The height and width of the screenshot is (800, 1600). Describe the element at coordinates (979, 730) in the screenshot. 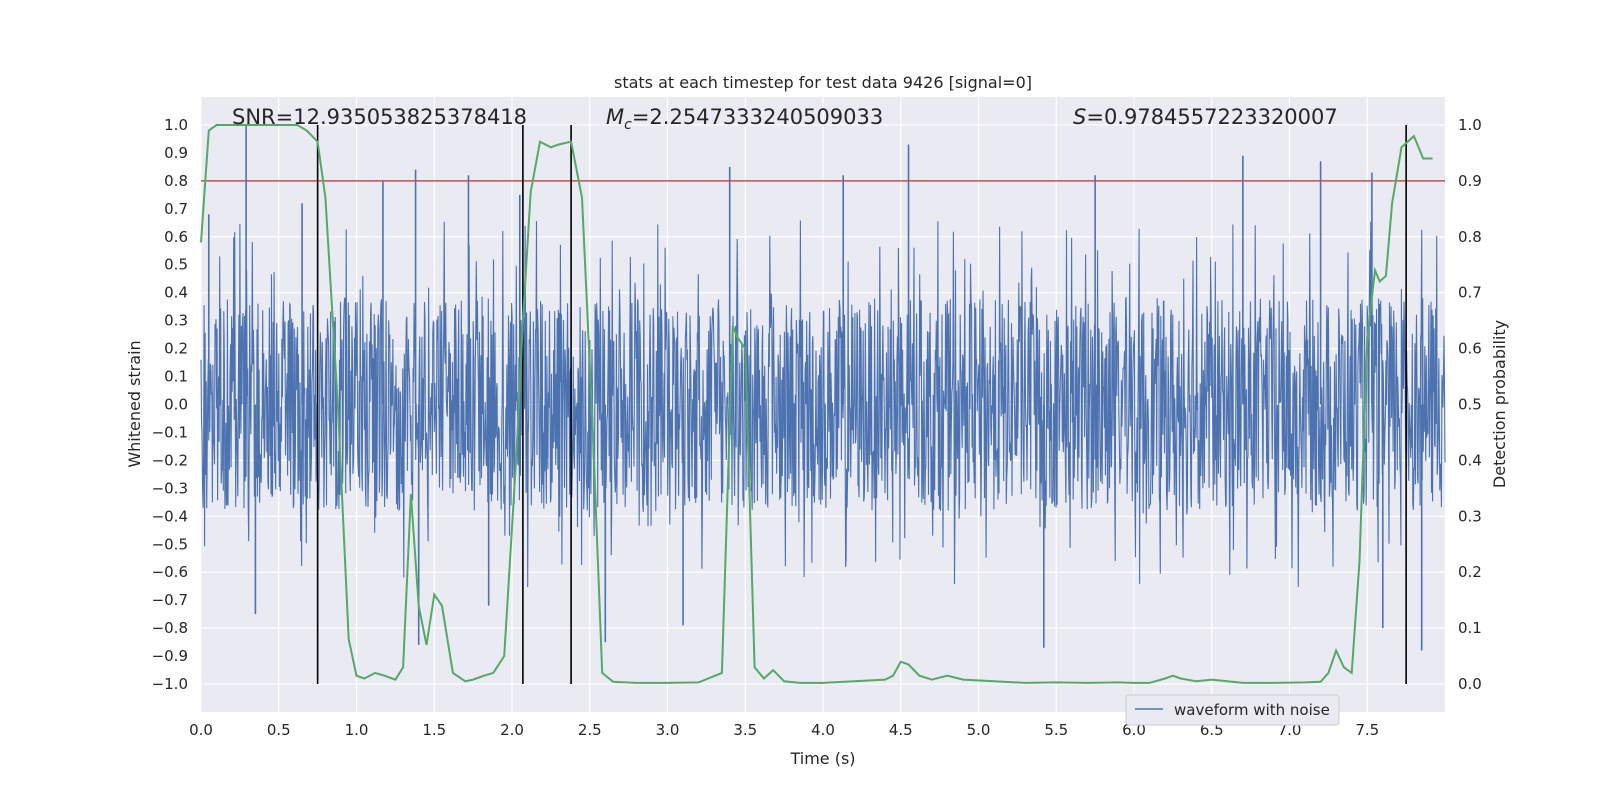

I see `x-tick-label: 5.0` at that location.